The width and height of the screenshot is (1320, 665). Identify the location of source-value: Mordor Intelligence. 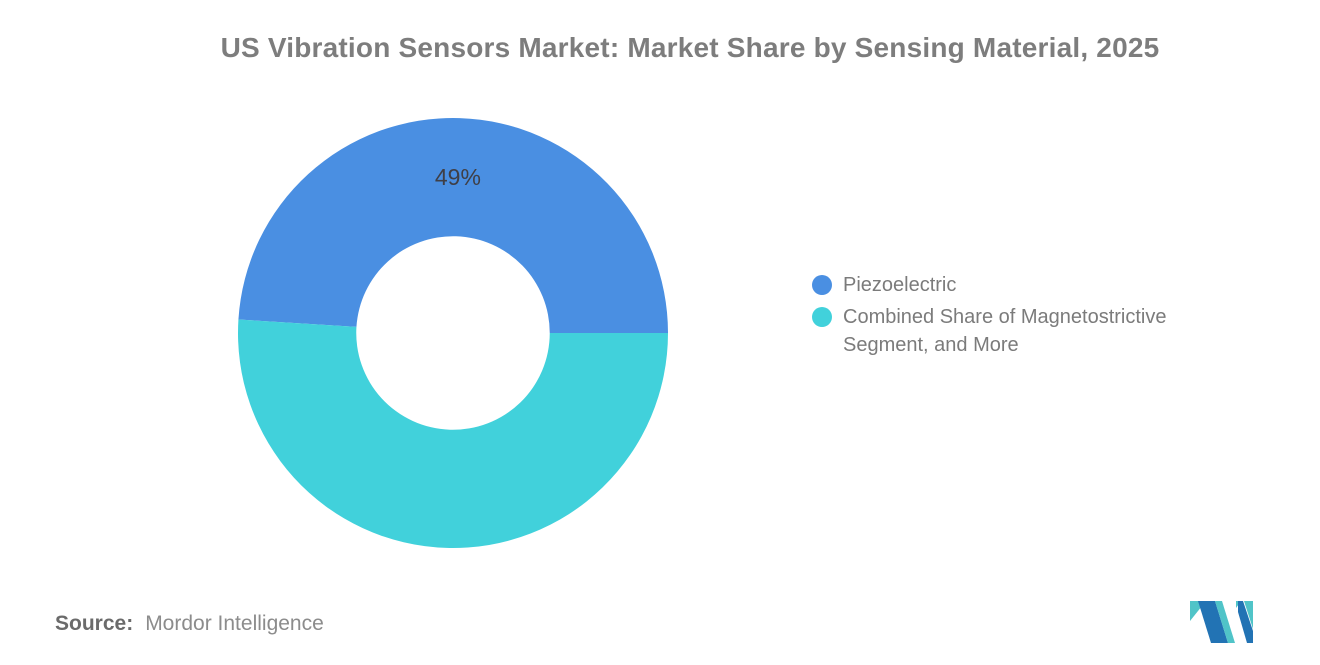
(234, 623).